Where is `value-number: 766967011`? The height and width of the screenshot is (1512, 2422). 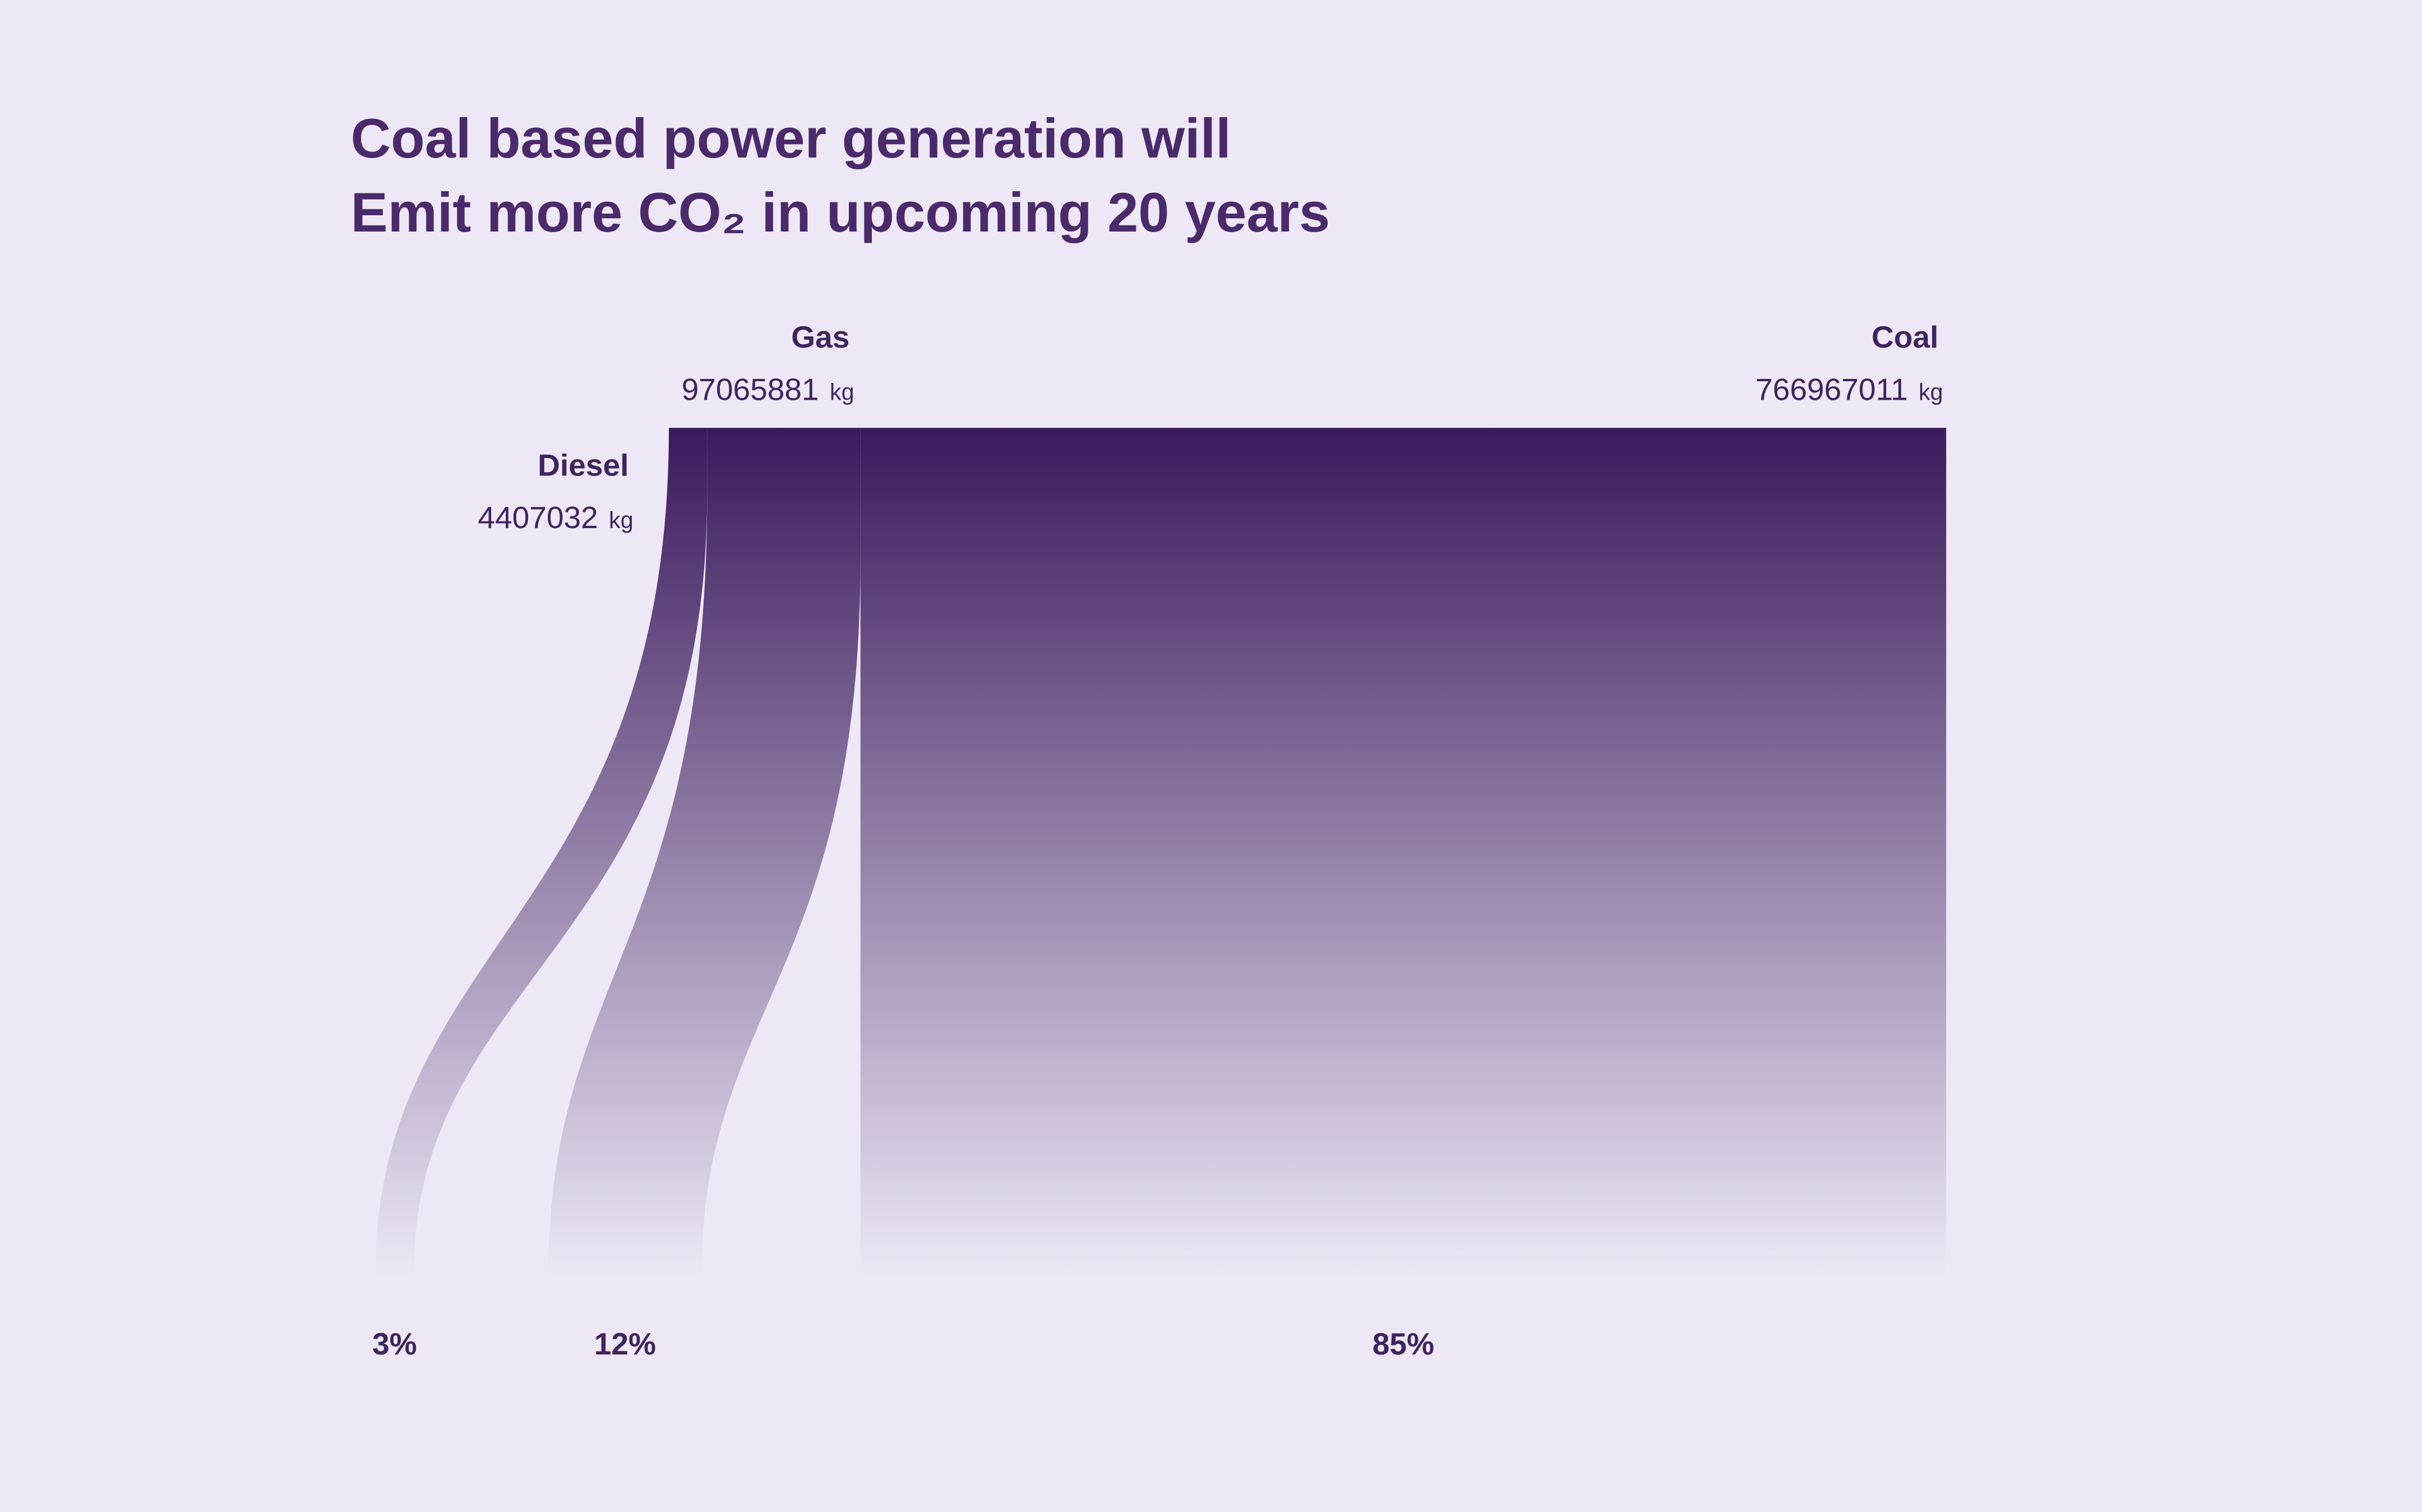
value-number: 766967011 is located at coordinates (1831, 390).